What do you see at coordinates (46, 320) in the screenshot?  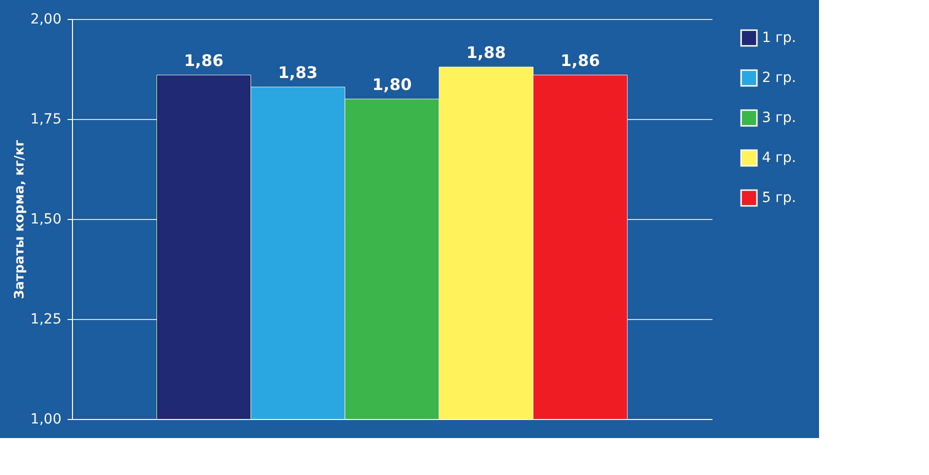 I see `y-tick-label: 1,25` at bounding box center [46, 320].